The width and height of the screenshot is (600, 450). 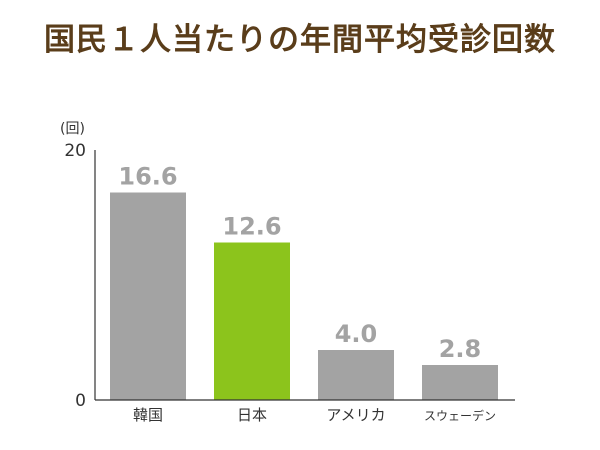 I want to click on value-label-2: 4.0, so click(x=356, y=334).